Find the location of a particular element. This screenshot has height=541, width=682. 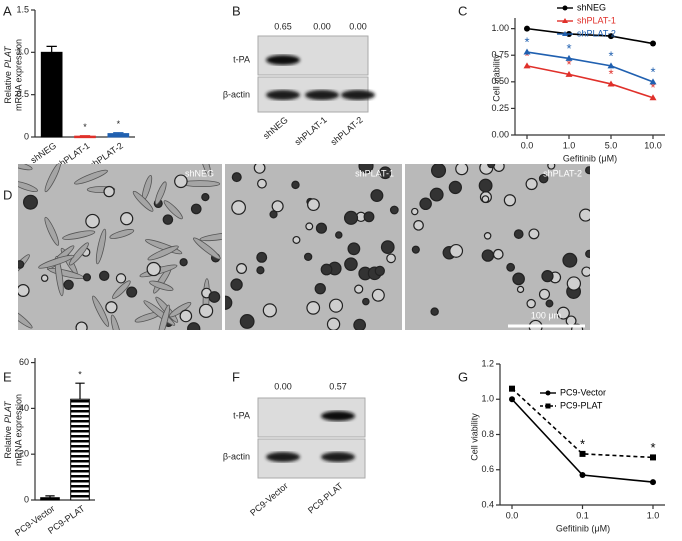

blot-strip is located at coordinates (313, 55).